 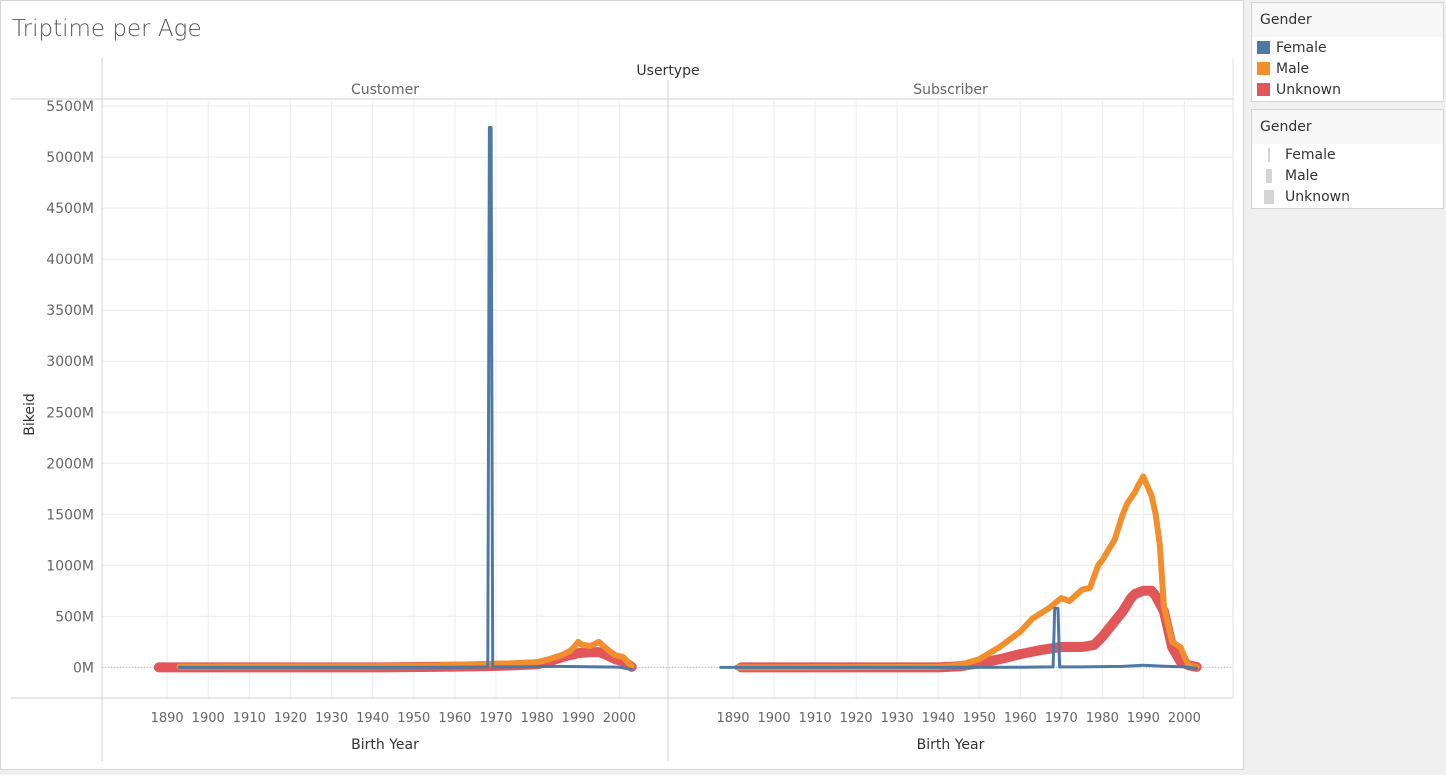 I want to click on color-legend: Gender Female Male Unknown, so click(x=1347, y=52).